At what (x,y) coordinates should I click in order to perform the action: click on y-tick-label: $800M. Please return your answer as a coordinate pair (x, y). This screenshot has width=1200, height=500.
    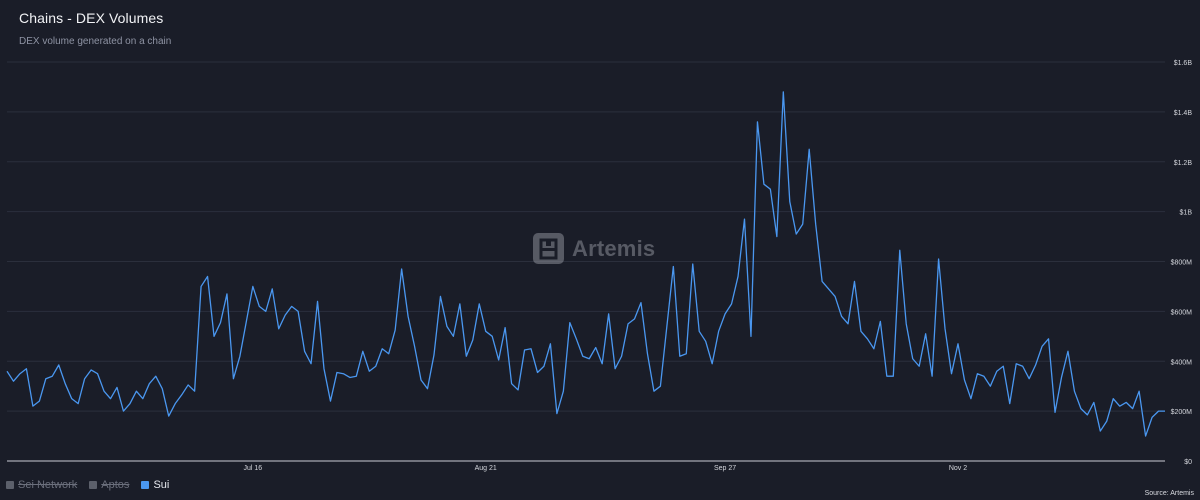
    Looking at the image, I should click on (1182, 263).